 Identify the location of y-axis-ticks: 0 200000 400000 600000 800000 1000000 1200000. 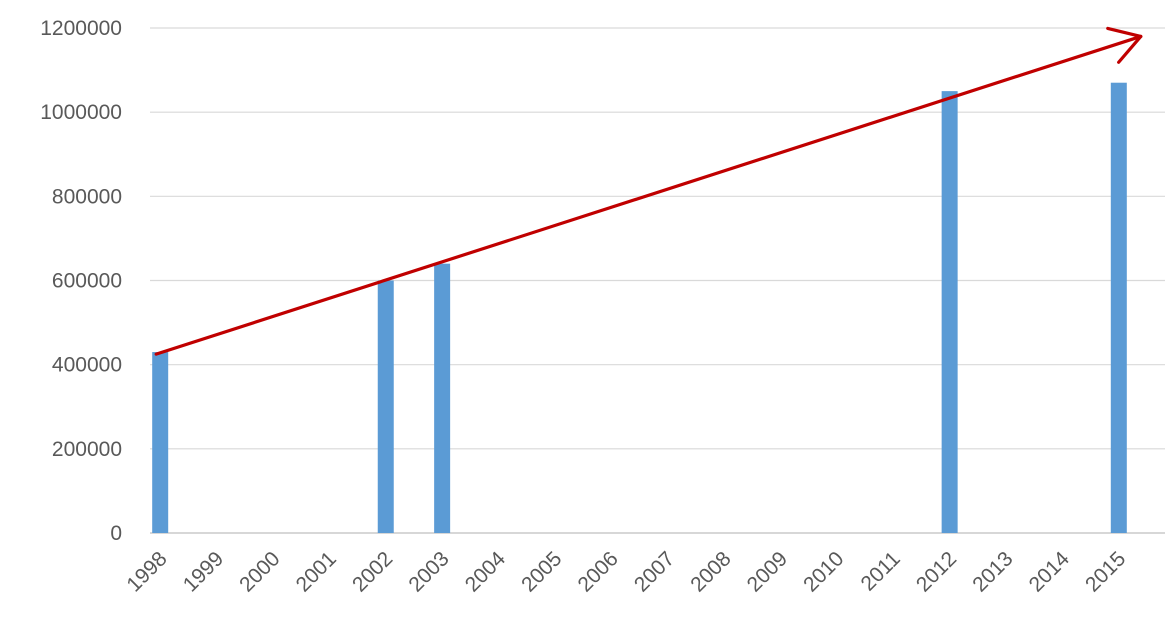
(81, 281).